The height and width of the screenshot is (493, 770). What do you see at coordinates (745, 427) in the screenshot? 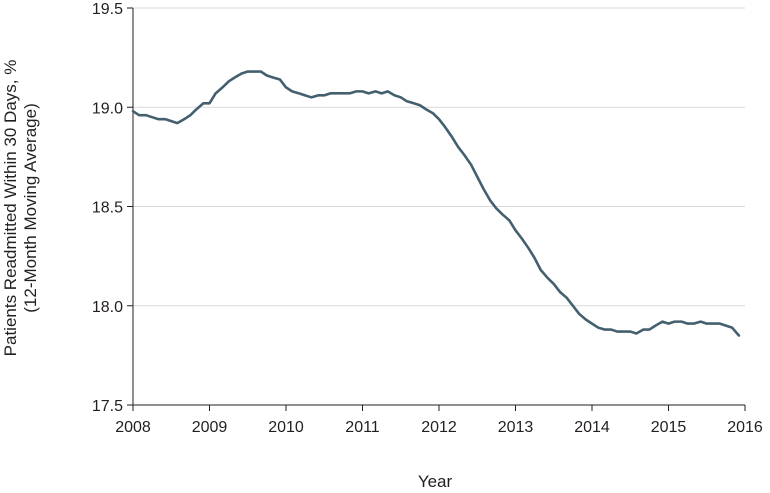
I see `x-tick-label: 2016` at bounding box center [745, 427].